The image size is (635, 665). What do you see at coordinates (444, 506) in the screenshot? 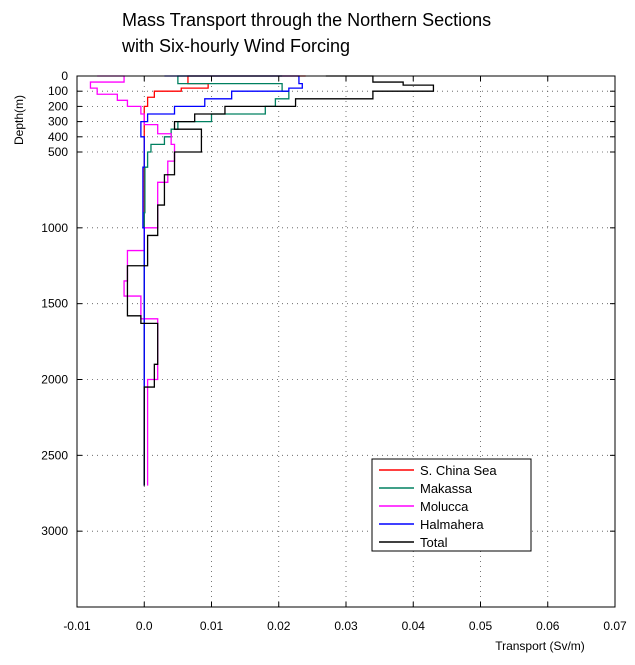
I see `legend-label: Molucca` at bounding box center [444, 506].